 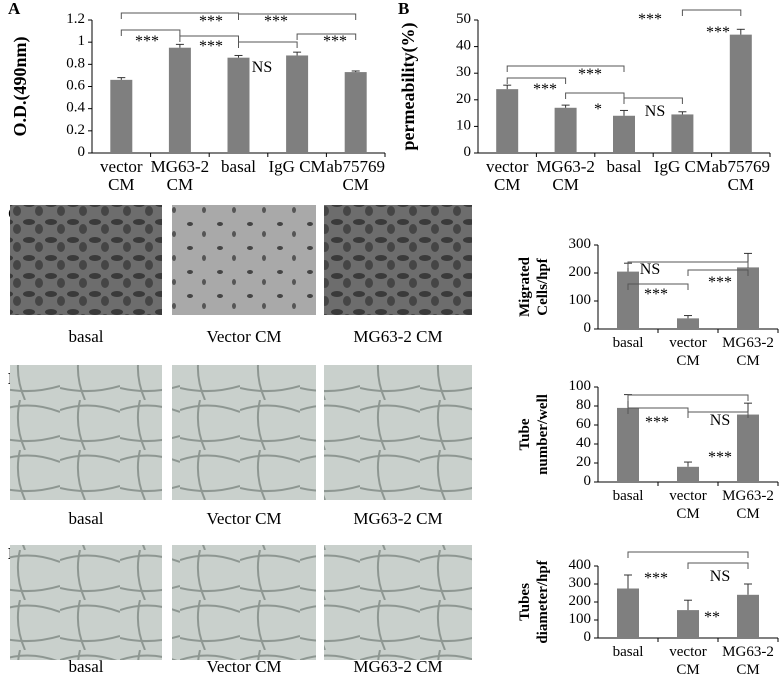 I want to click on y-axis-label: Migrated Cells/hpf, so click(x=534, y=286).